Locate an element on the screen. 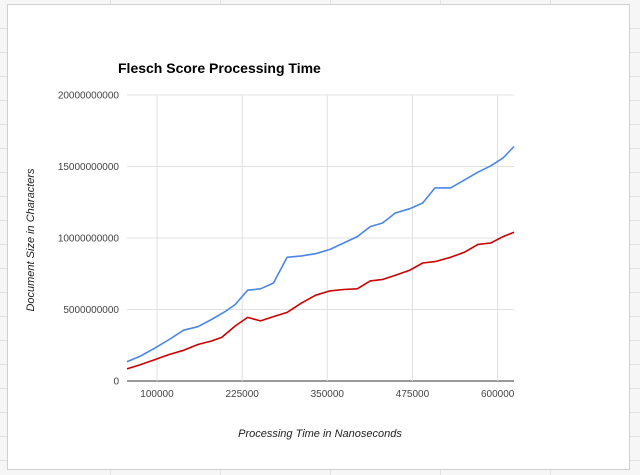  x-axis-label: Processing Time in Nanoseconds is located at coordinates (320, 434).